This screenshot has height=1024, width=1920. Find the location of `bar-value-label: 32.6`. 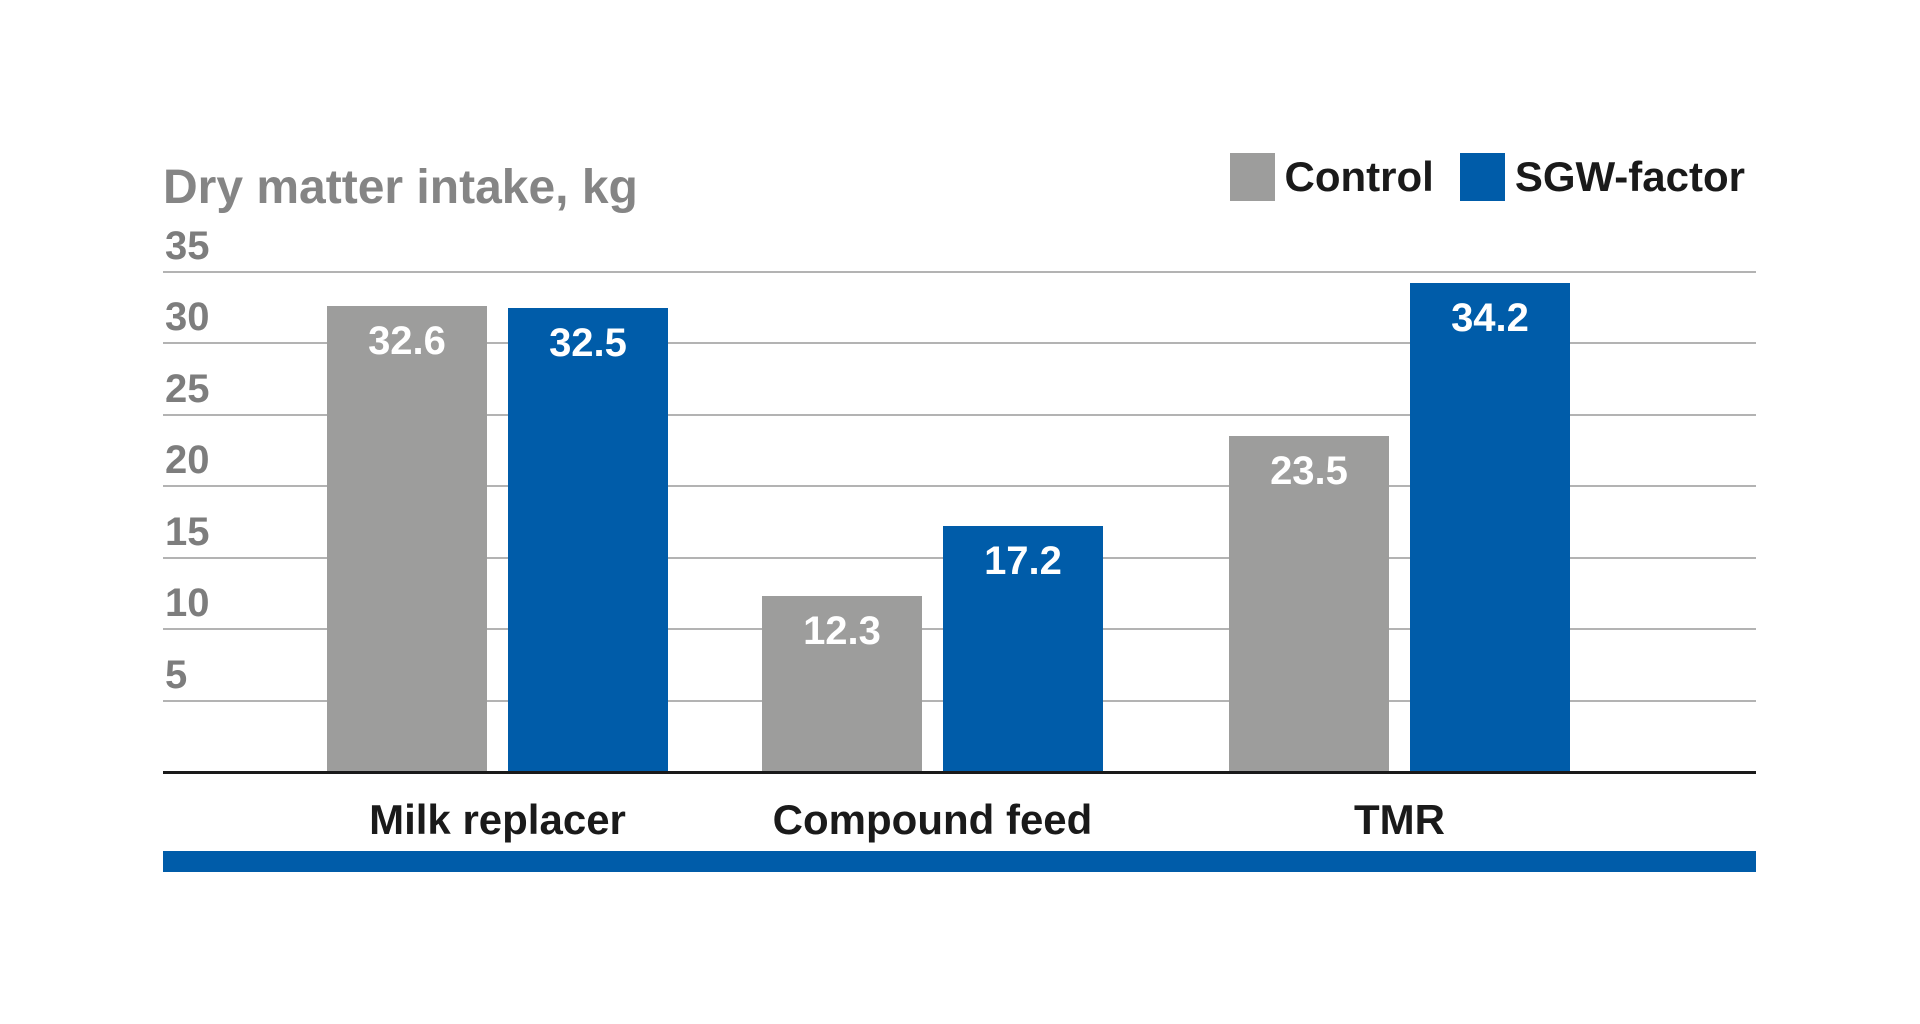

bar-value-label: 32.6 is located at coordinates (407, 341).